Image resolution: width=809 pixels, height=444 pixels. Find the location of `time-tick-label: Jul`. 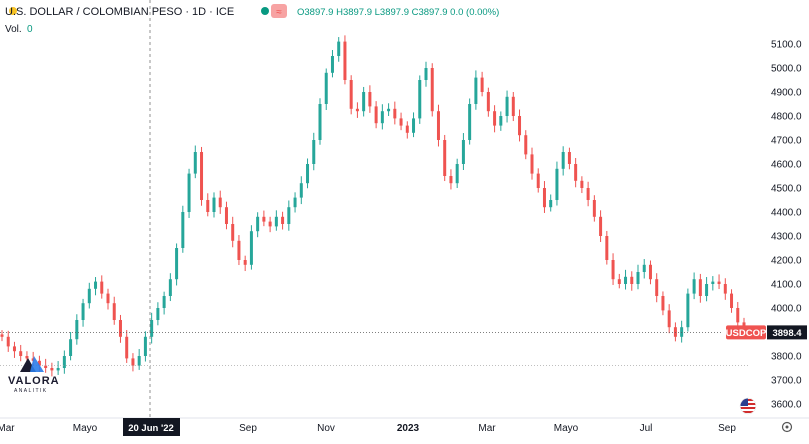

time-tick-label: Jul is located at coordinates (646, 428).